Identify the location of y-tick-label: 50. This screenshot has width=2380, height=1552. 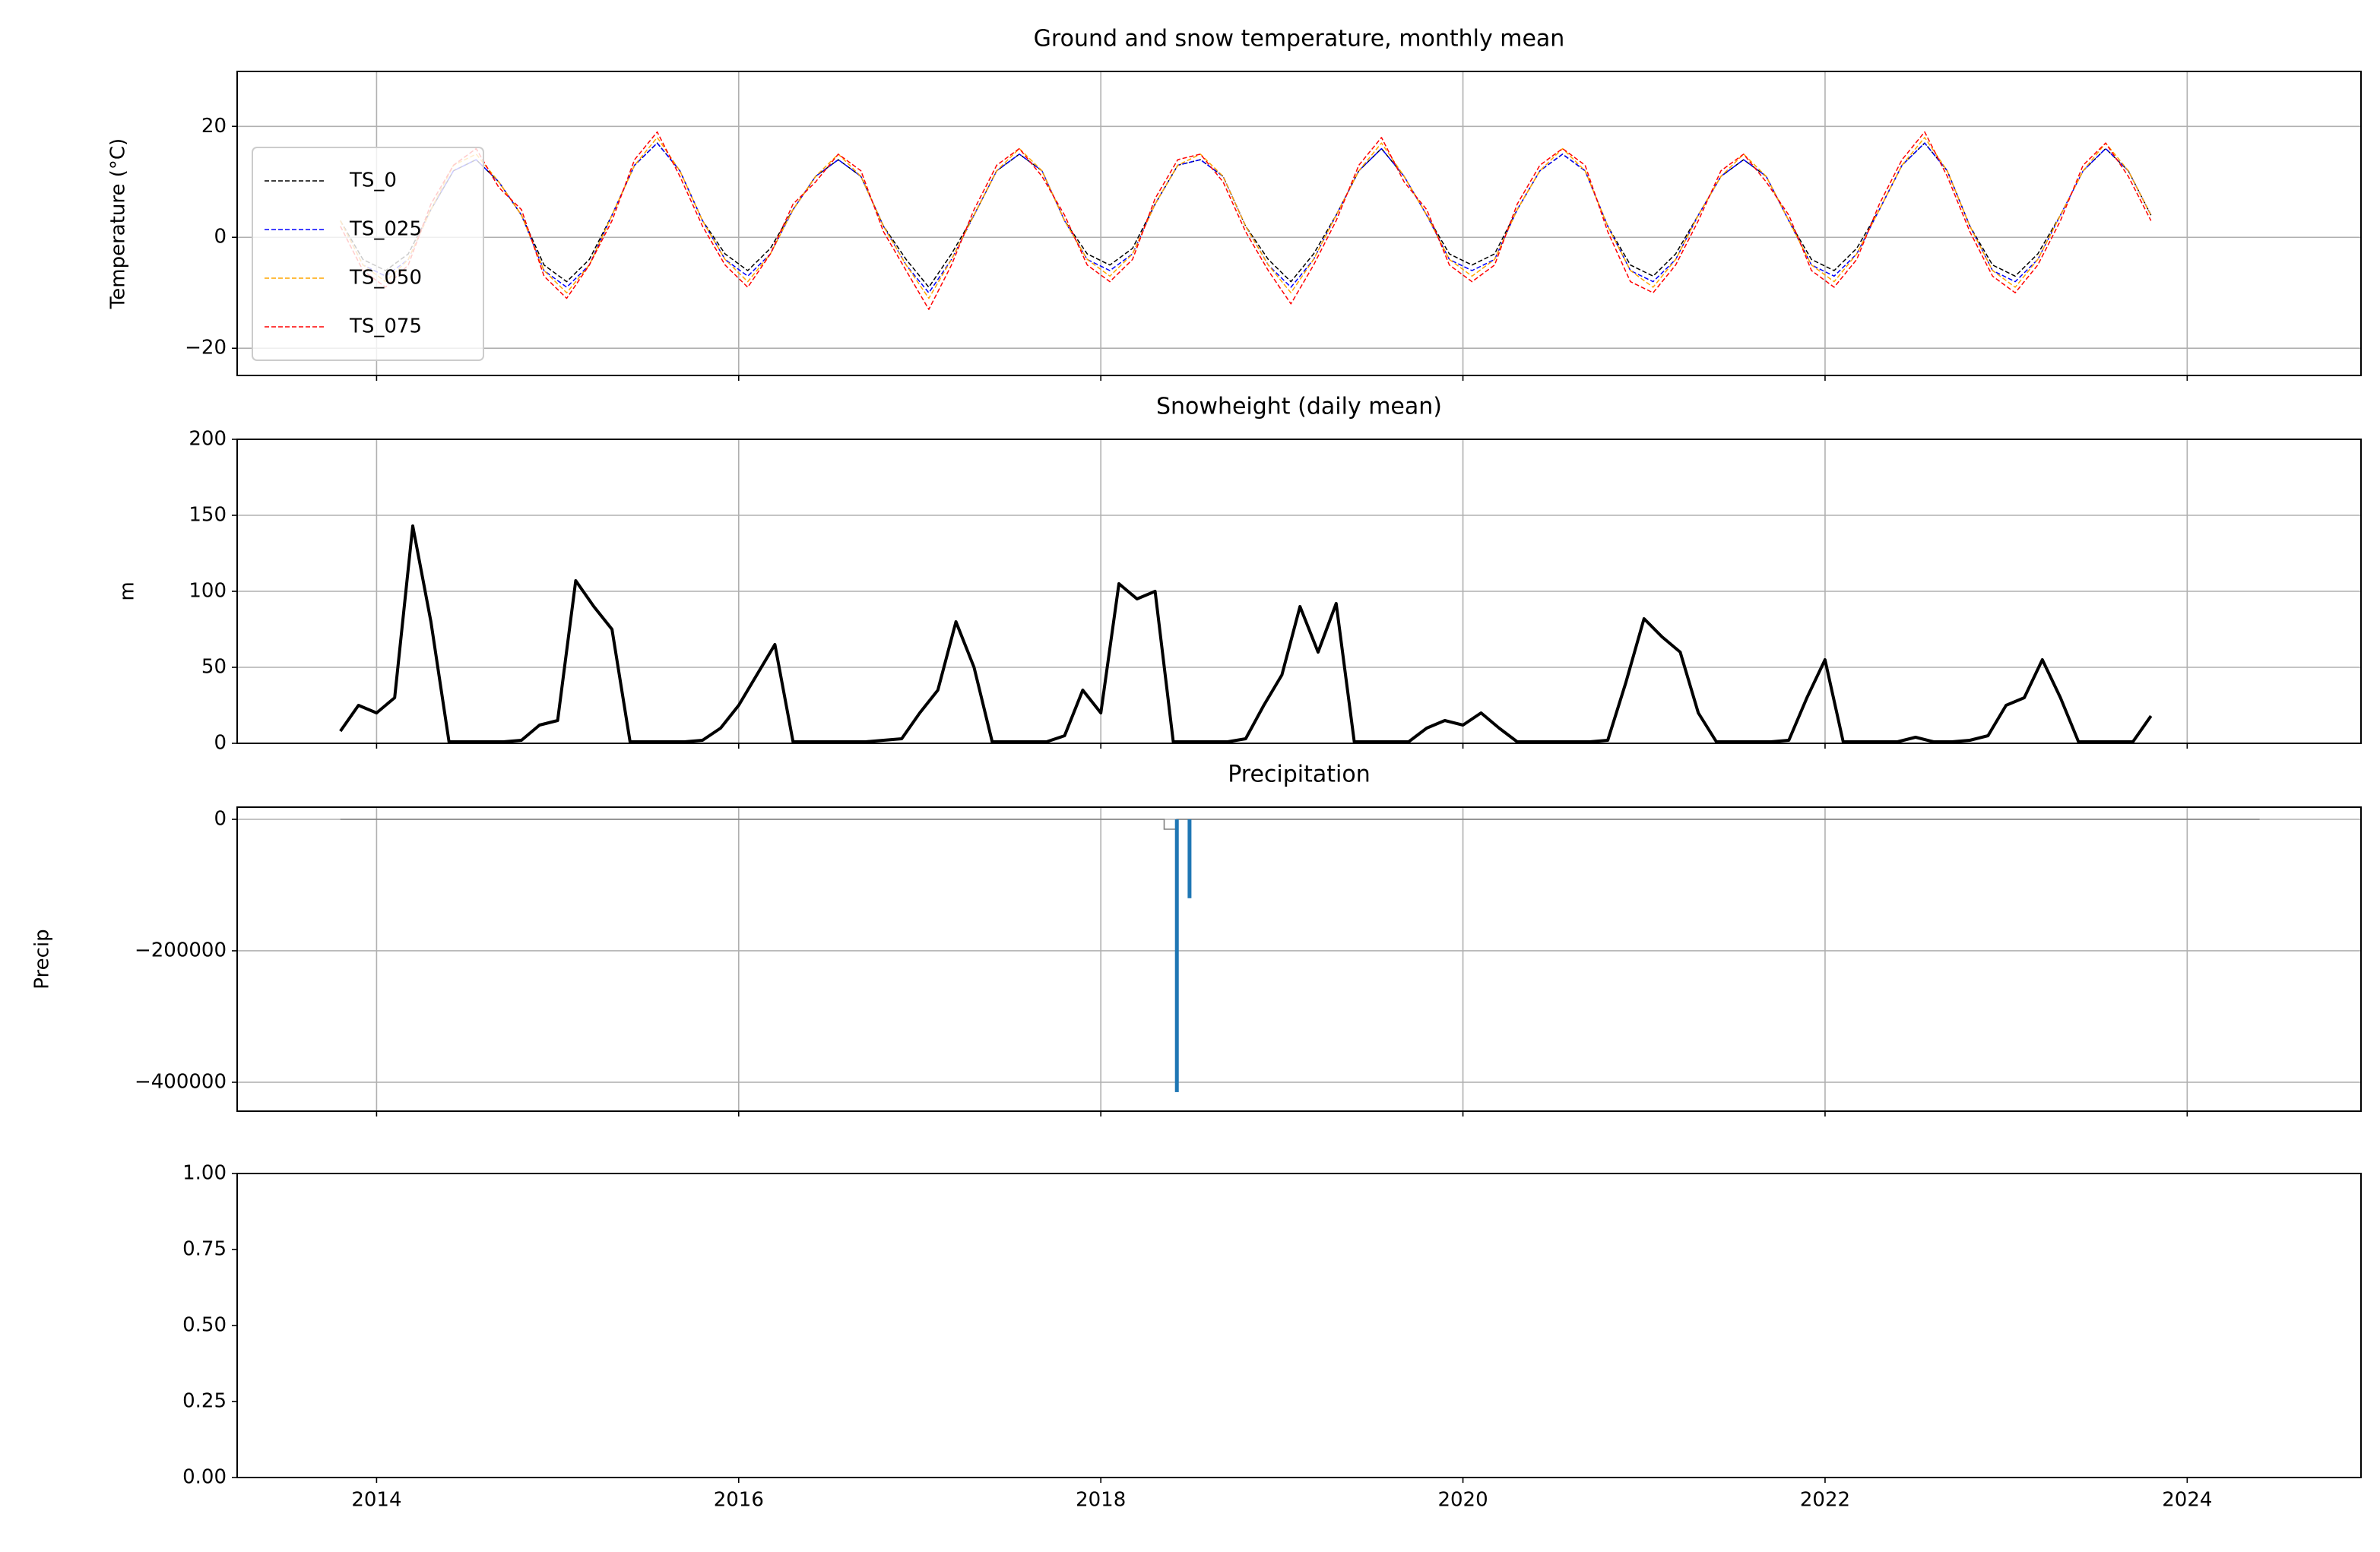
(214, 667).